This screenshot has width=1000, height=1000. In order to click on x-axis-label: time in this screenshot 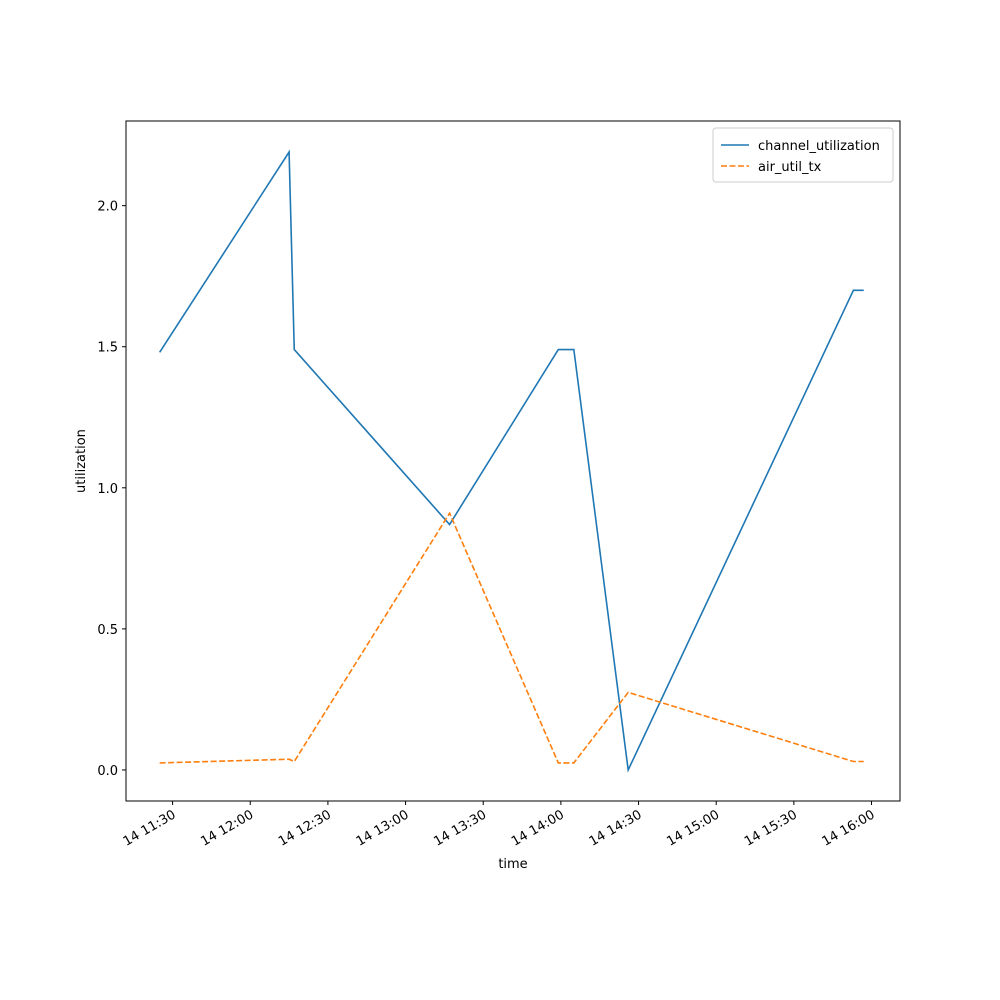, I will do `click(512, 864)`.